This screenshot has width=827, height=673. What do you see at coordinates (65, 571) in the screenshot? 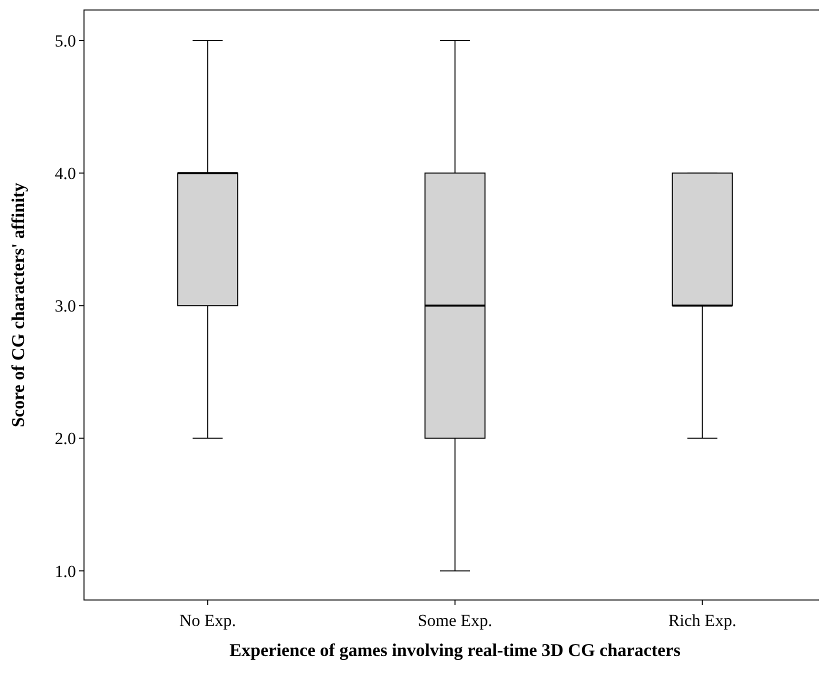
I see `y-tick-label: 1.0` at bounding box center [65, 571].